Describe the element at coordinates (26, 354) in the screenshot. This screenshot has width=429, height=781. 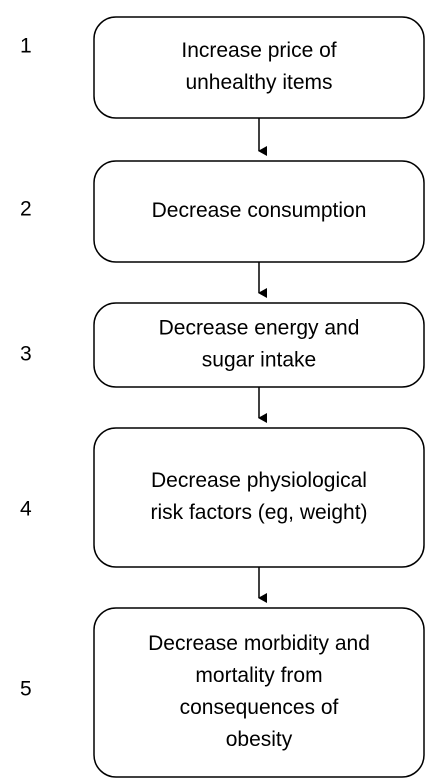
I see `step-number: 3` at that location.